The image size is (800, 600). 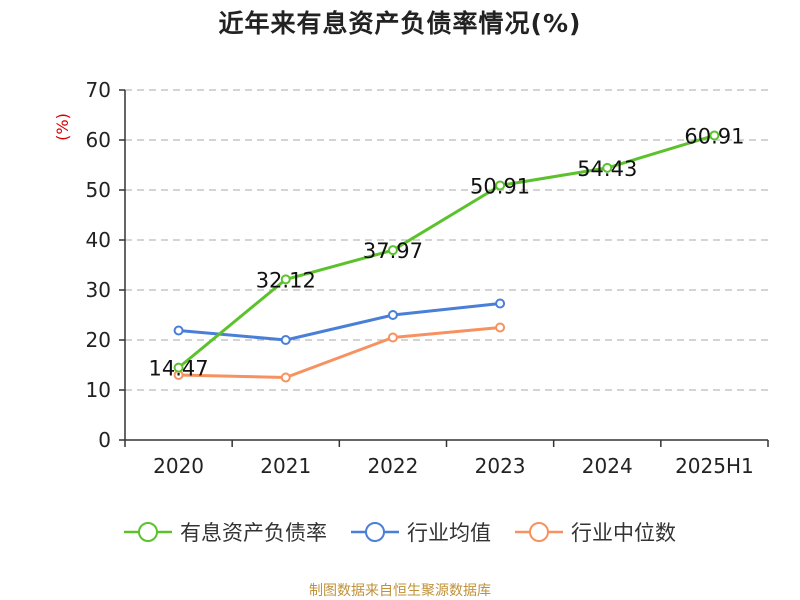 What do you see at coordinates (98, 90) in the screenshot?
I see `y-tick-label: 70` at bounding box center [98, 90].